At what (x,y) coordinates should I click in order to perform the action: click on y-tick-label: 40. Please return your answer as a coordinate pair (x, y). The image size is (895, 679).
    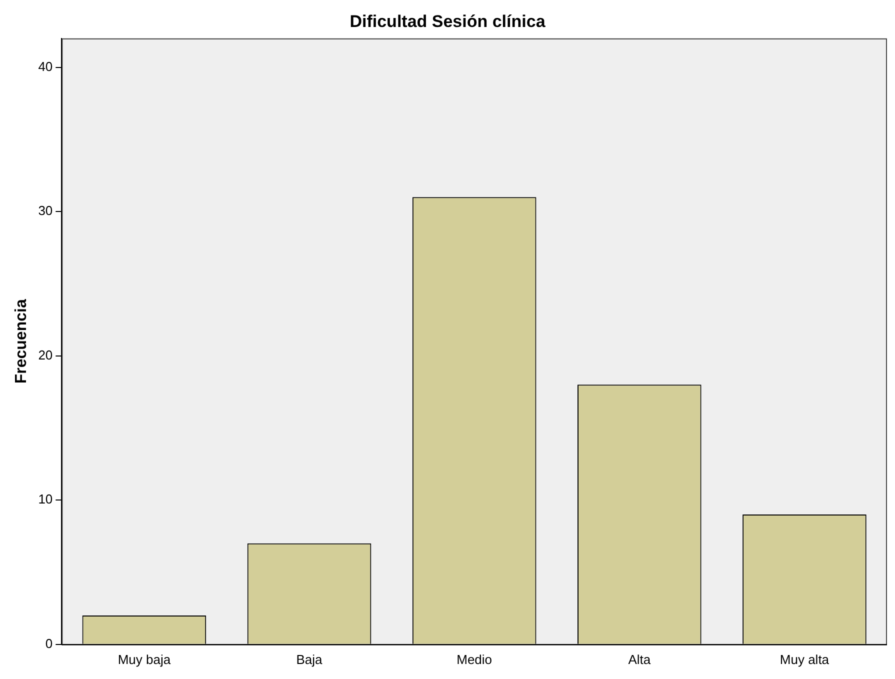
    Looking at the image, I should click on (45, 66).